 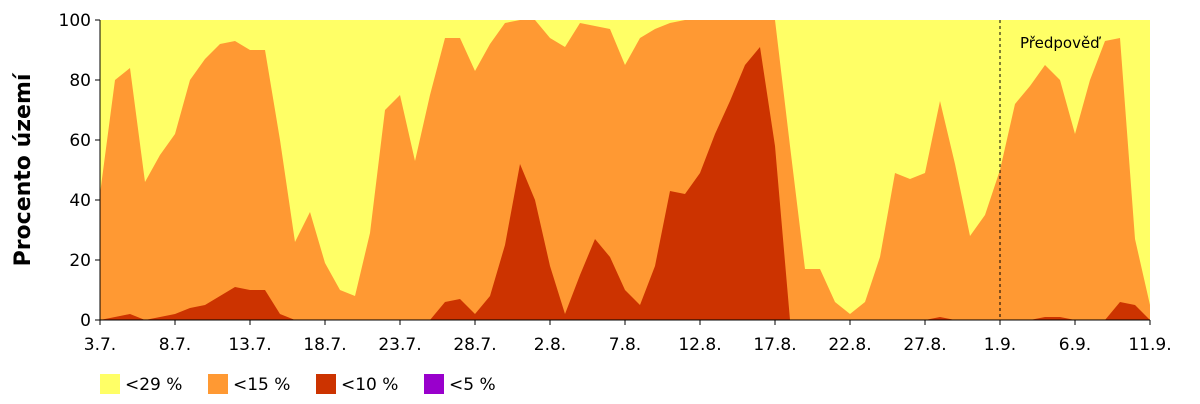 What do you see at coordinates (849, 345) in the screenshot?
I see `x-tick-label: 22.8.` at bounding box center [849, 345].